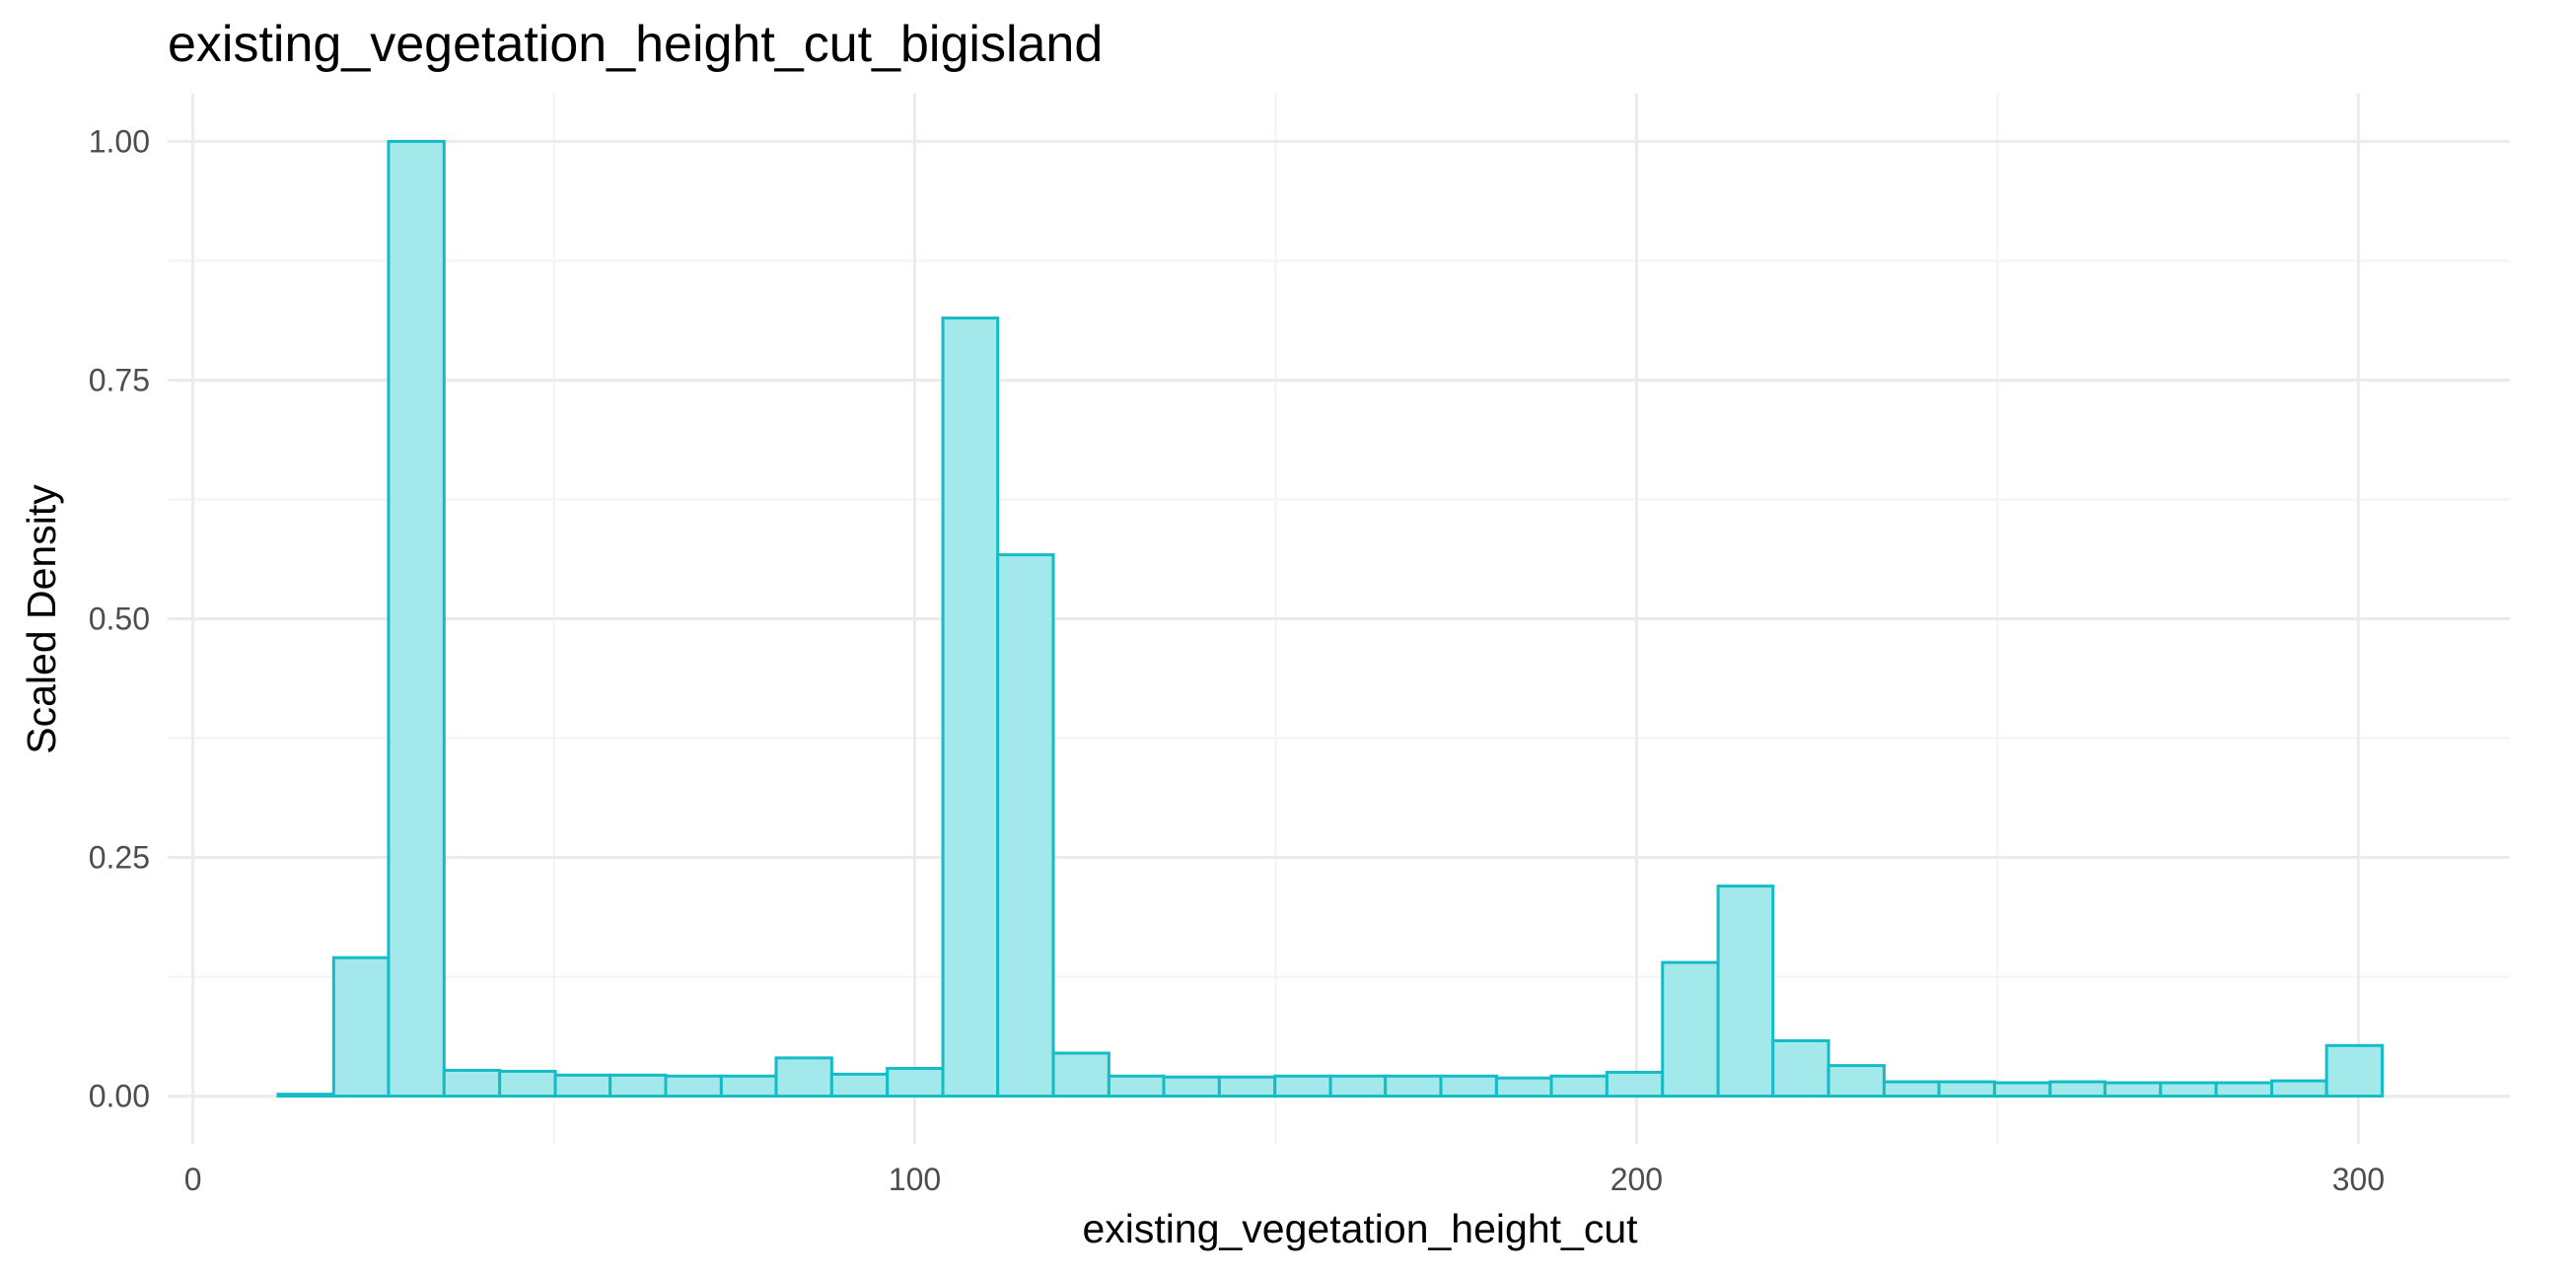 The image size is (2576, 1275). I want to click on y-axis-tick-labels: 0.00 0.25 0.50 0.75 1.00, so click(119, 618).